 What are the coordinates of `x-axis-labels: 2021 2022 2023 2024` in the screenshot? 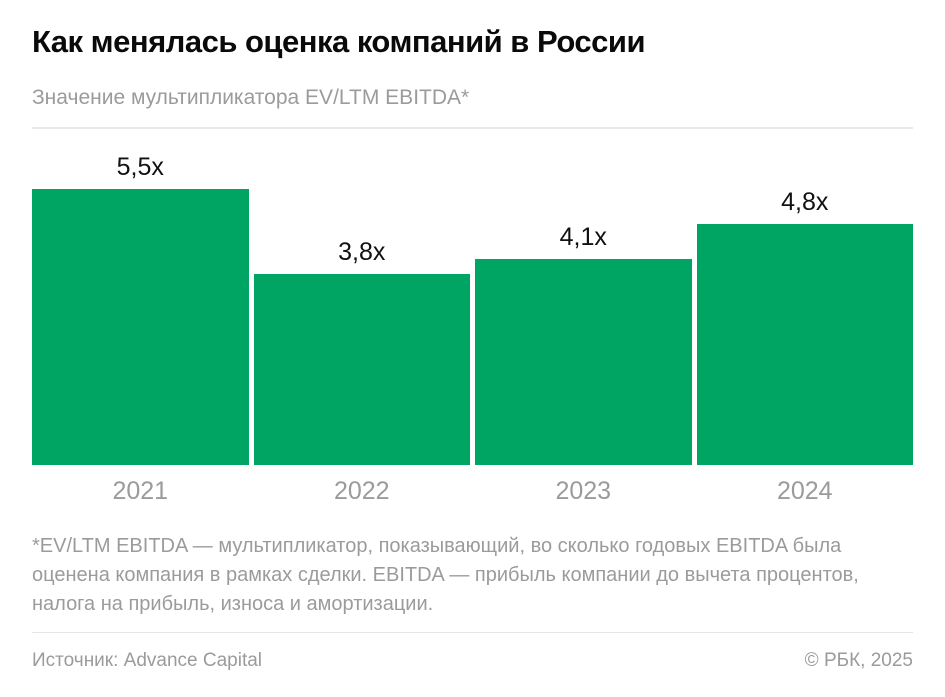 It's located at (472, 484).